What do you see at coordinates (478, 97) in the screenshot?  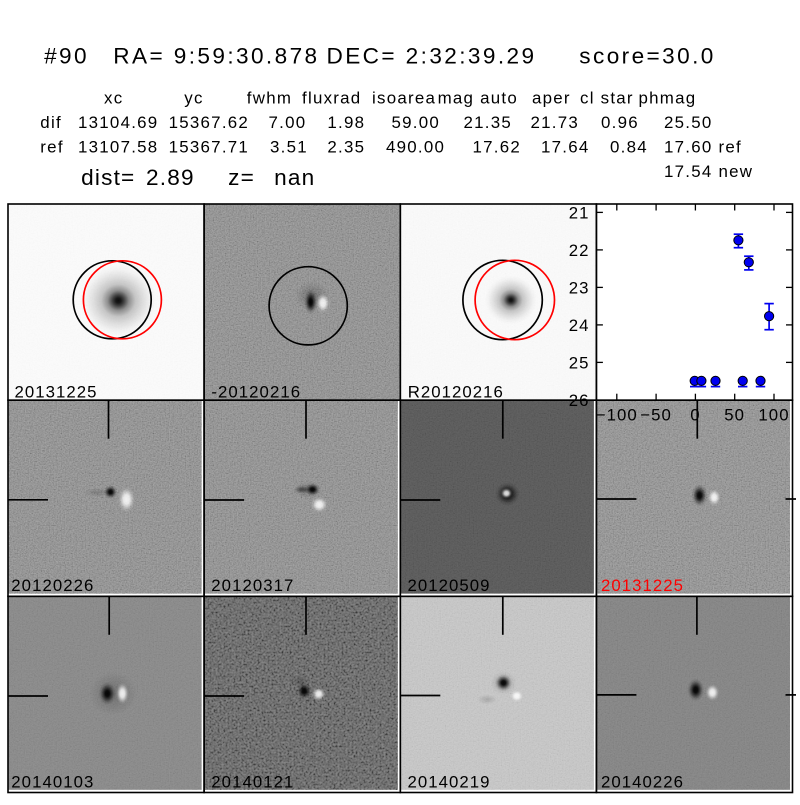 I see `svg-text: mag auto` at bounding box center [478, 97].